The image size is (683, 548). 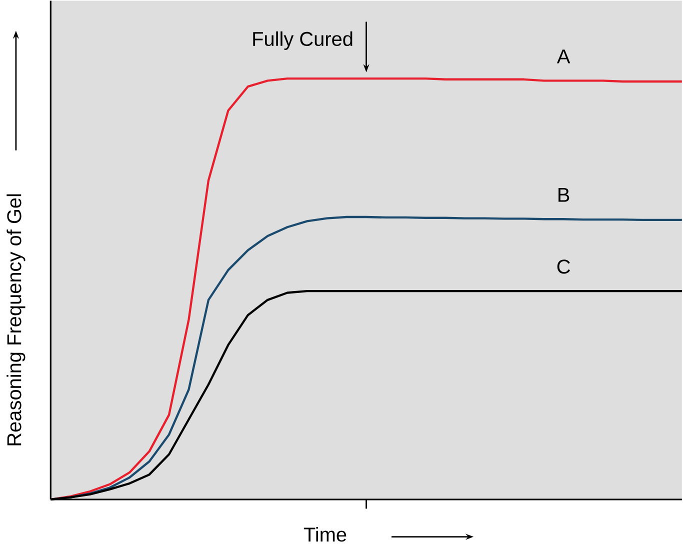 What do you see at coordinates (16, 320) in the screenshot?
I see `y-axis-title: Reasoning Frequency of Gel` at bounding box center [16, 320].